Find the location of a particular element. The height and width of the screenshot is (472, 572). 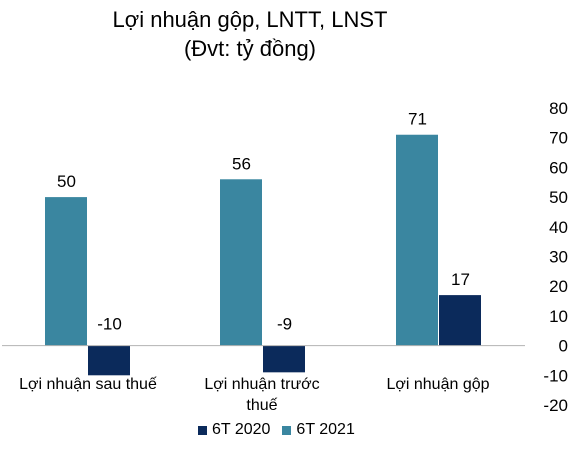

data-label-1-2: -9 is located at coordinates (284, 324).